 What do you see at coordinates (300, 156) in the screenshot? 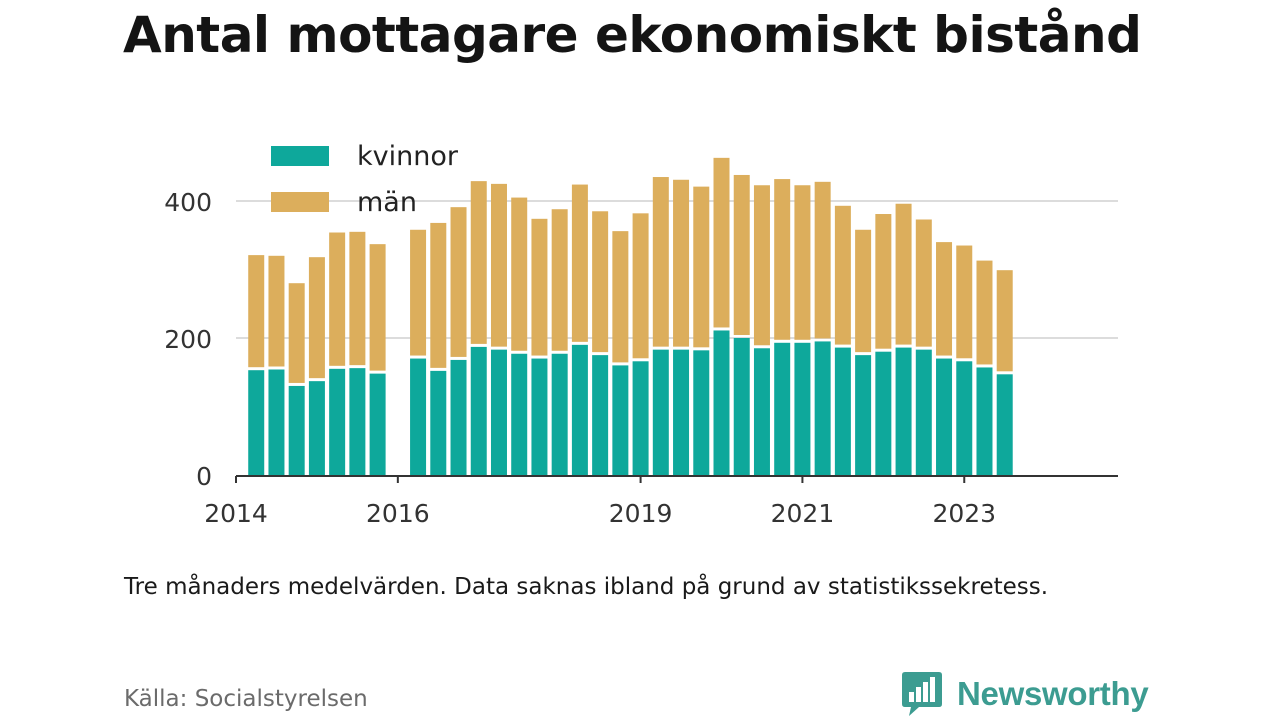
I see `legend-swatch-kvinnor` at bounding box center [300, 156].